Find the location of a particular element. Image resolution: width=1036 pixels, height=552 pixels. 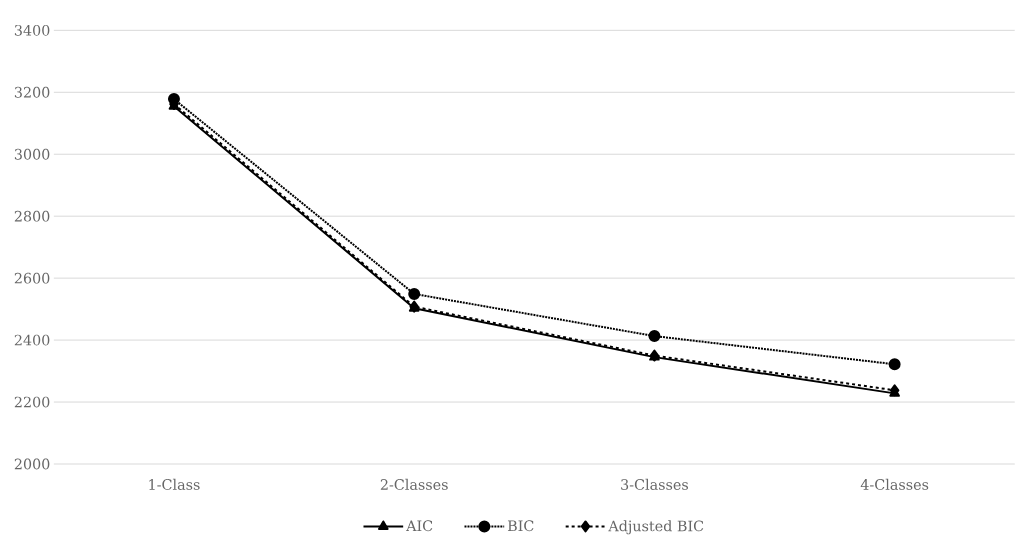

y-tick-label: 2600 is located at coordinates (32, 278).